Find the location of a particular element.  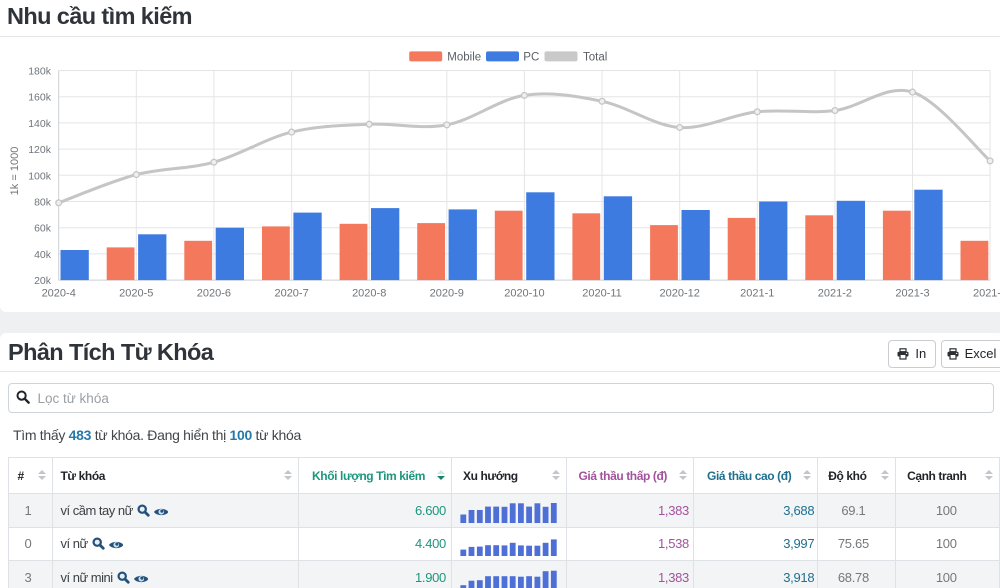

svg-text: 2021-2 is located at coordinates (835, 294).